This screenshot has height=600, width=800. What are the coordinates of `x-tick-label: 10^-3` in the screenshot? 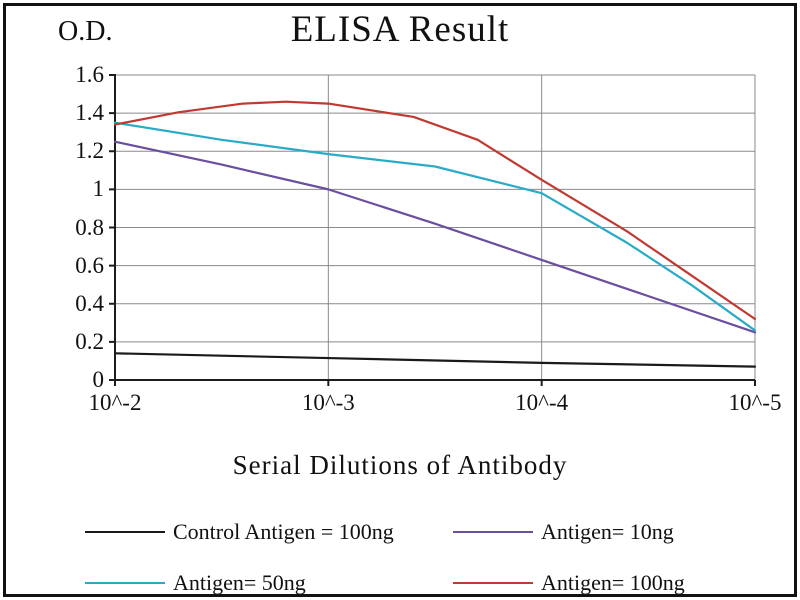 It's located at (328, 402).